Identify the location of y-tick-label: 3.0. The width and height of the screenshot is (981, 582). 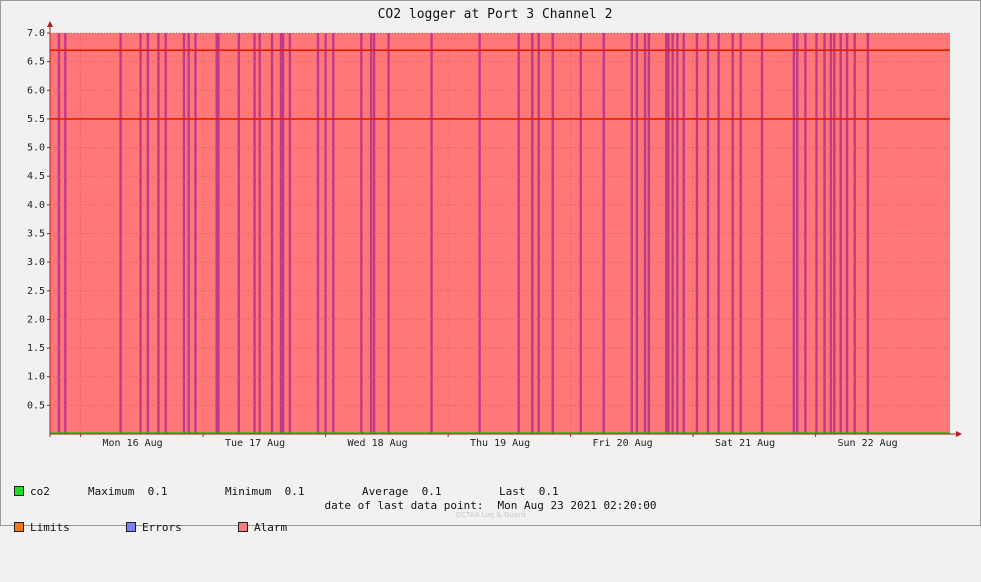
(36, 262).